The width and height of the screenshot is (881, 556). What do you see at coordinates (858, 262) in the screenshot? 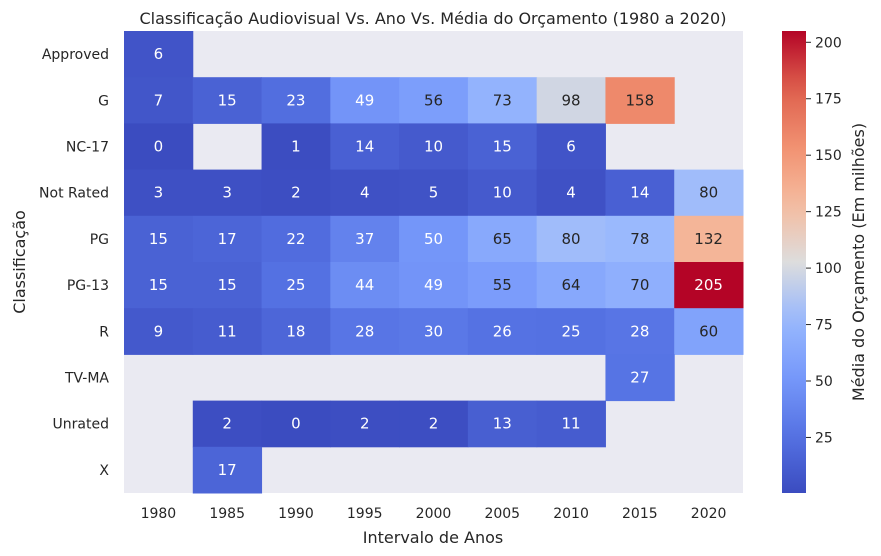
I see `colorbar-label: Média do Orçamento (Em milhões)` at bounding box center [858, 262].